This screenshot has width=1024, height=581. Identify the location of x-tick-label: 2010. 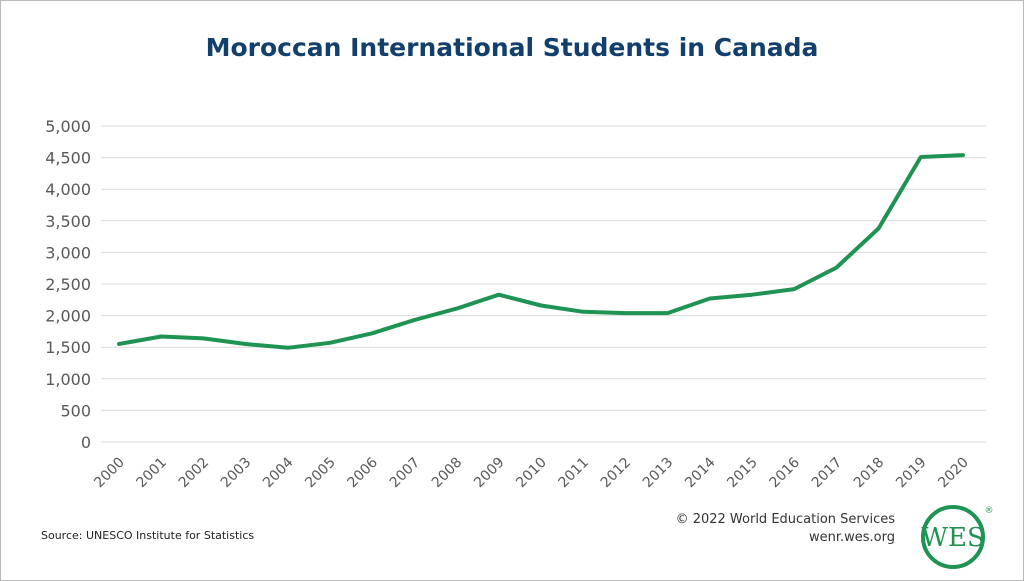
(531, 473).